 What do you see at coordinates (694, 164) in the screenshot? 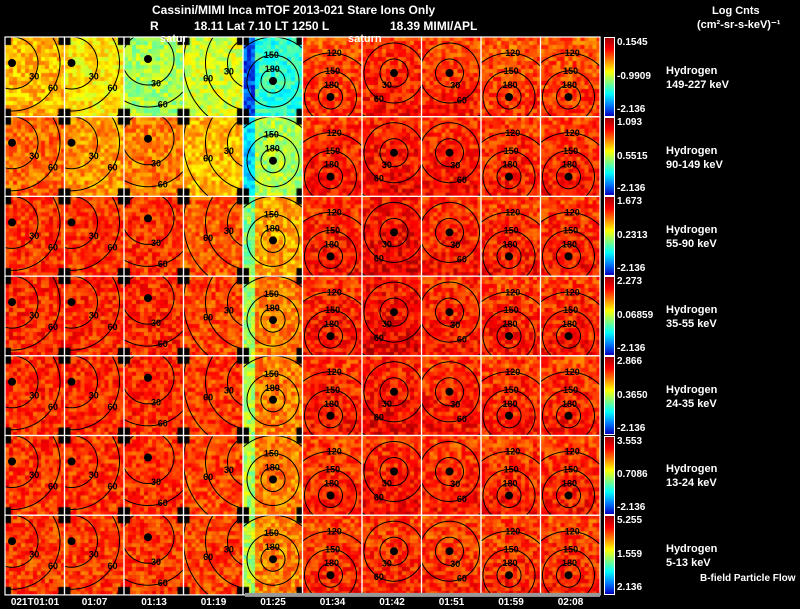
I see `energy-range: 90-149 keV` at bounding box center [694, 164].